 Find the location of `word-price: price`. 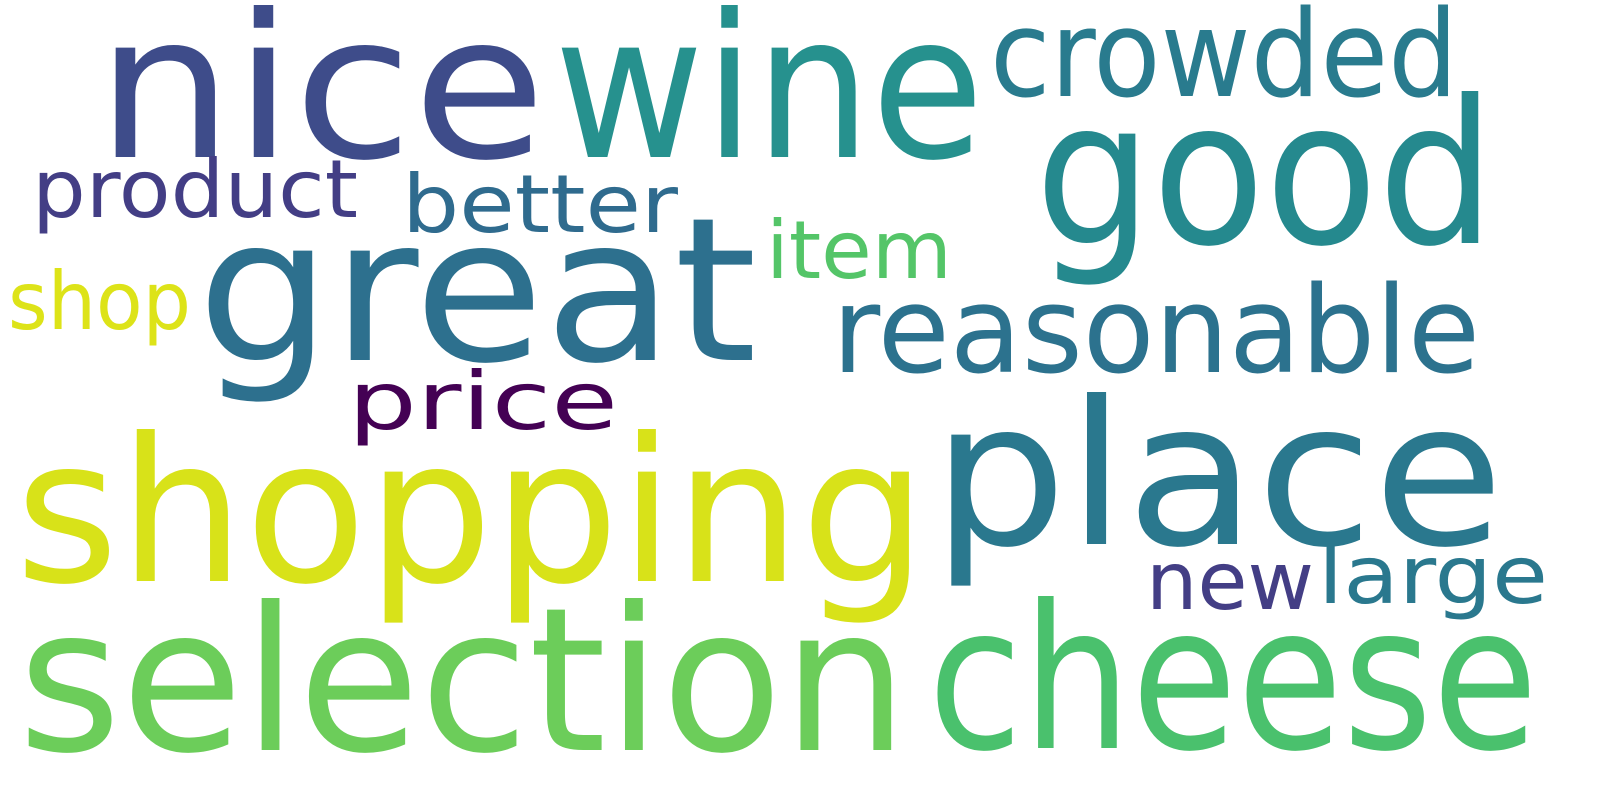

word-price: price is located at coordinates (483, 401).